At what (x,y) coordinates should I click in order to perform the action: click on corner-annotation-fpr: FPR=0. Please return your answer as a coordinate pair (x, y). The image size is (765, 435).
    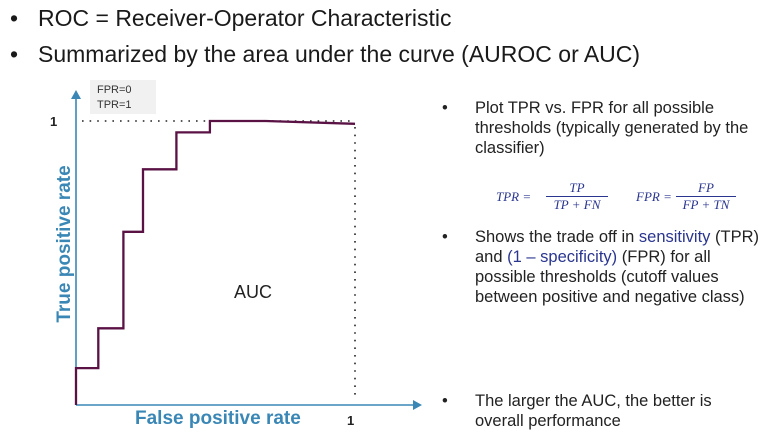
    Looking at the image, I should click on (114, 90).